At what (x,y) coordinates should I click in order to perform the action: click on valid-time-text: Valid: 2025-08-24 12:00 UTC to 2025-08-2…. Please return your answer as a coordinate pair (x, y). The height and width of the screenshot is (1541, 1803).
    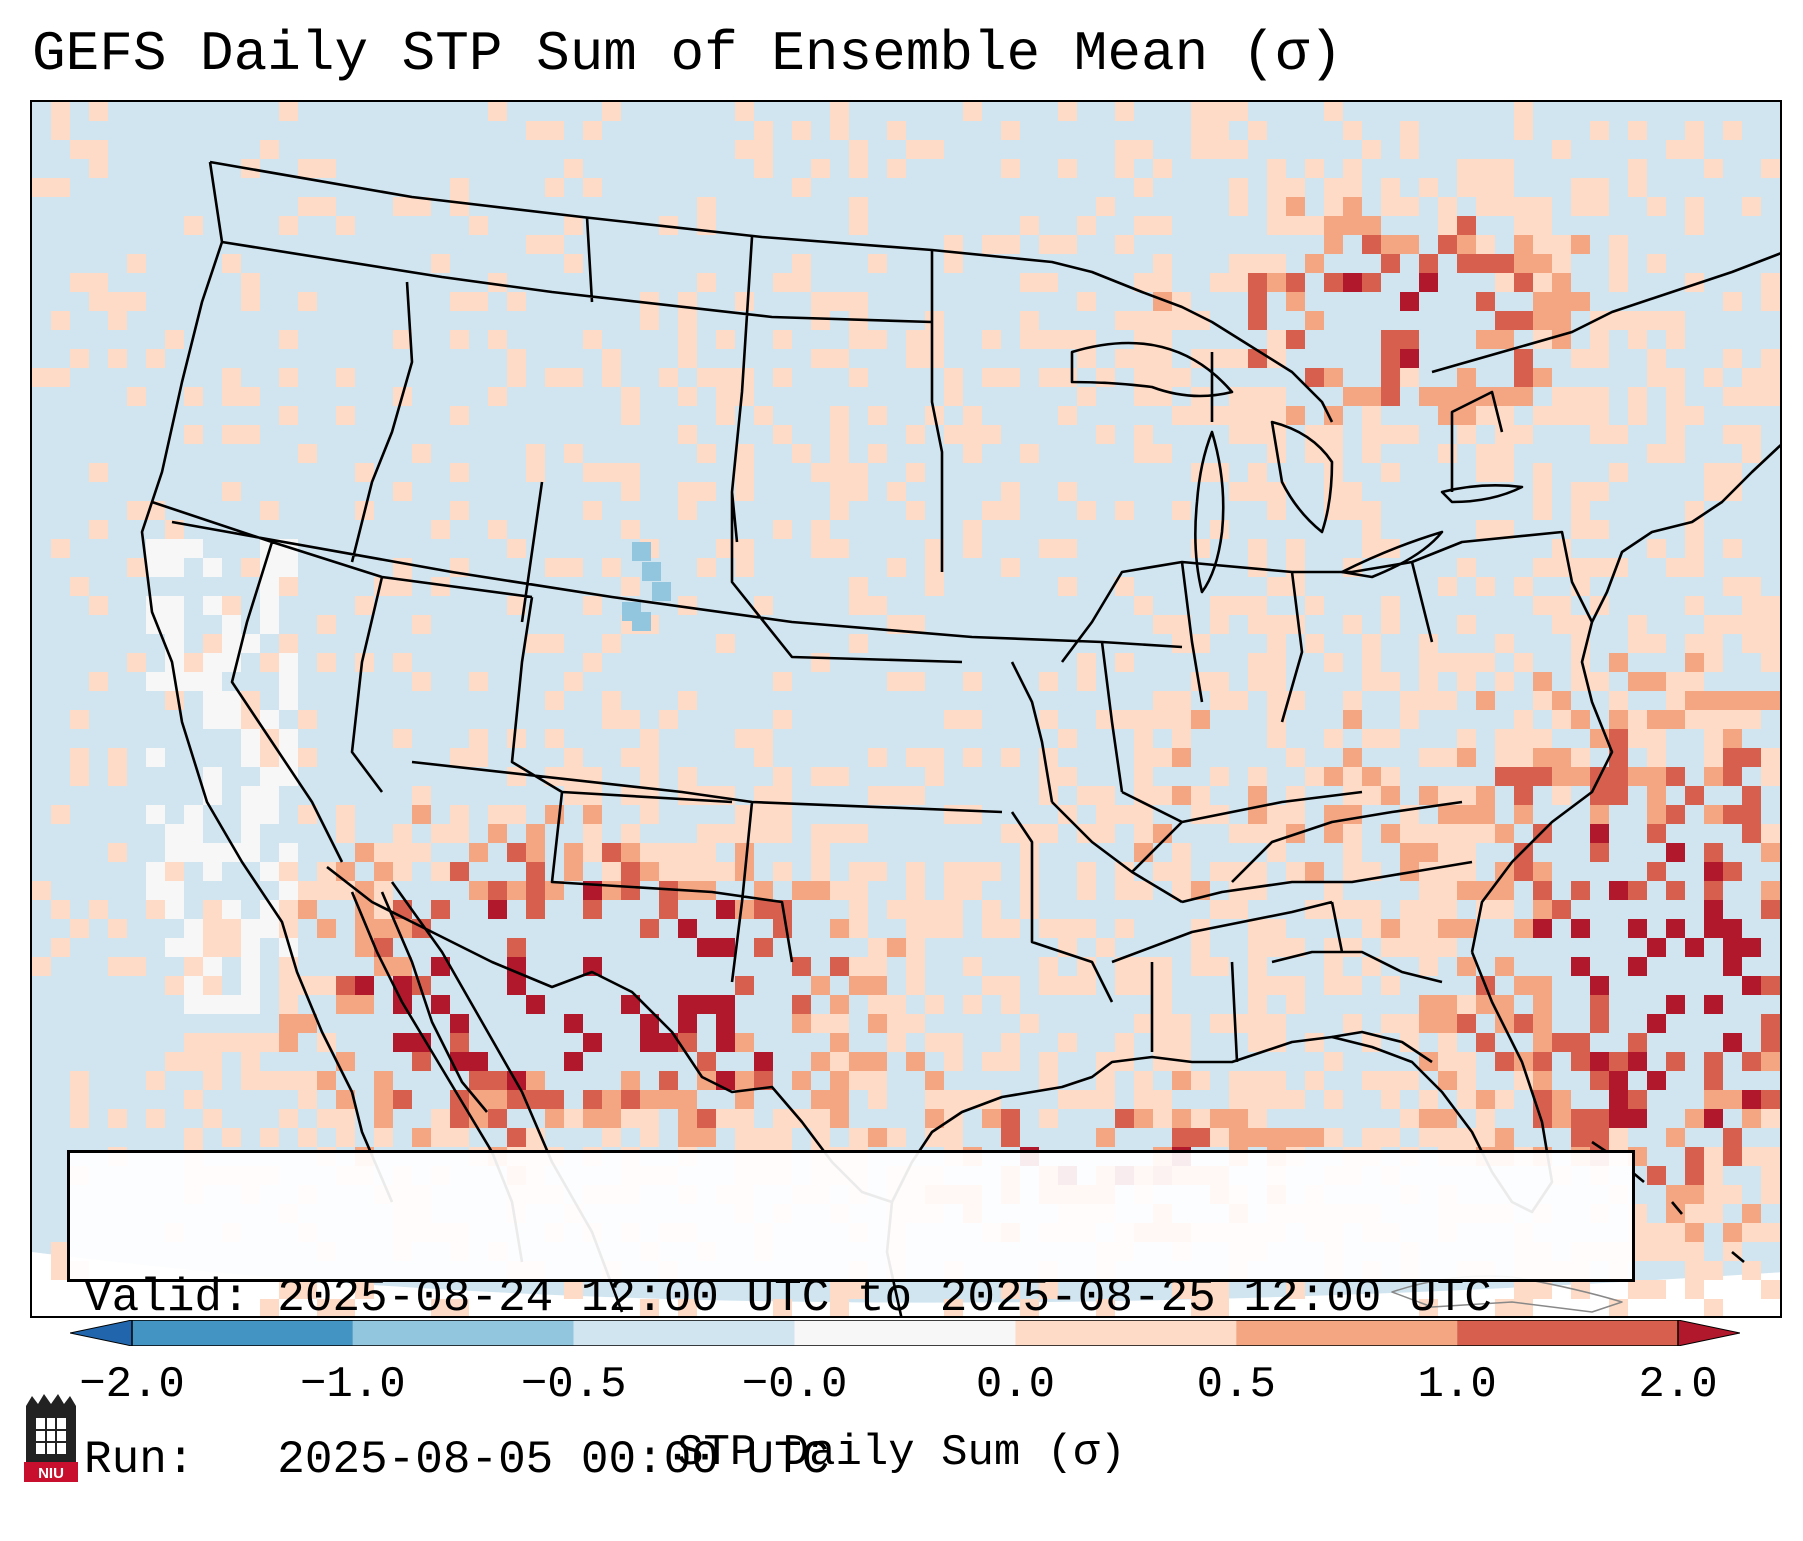
    Looking at the image, I should click on (788, 1298).